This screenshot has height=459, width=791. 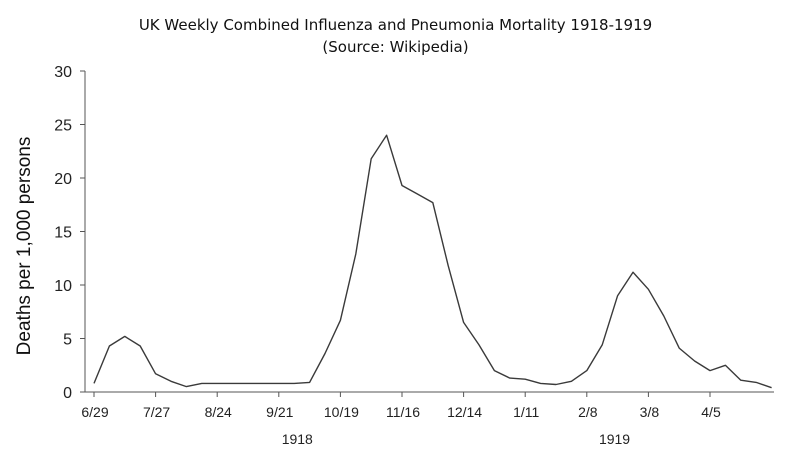 I want to click on x-tick-label: 9/21, so click(x=279, y=412).